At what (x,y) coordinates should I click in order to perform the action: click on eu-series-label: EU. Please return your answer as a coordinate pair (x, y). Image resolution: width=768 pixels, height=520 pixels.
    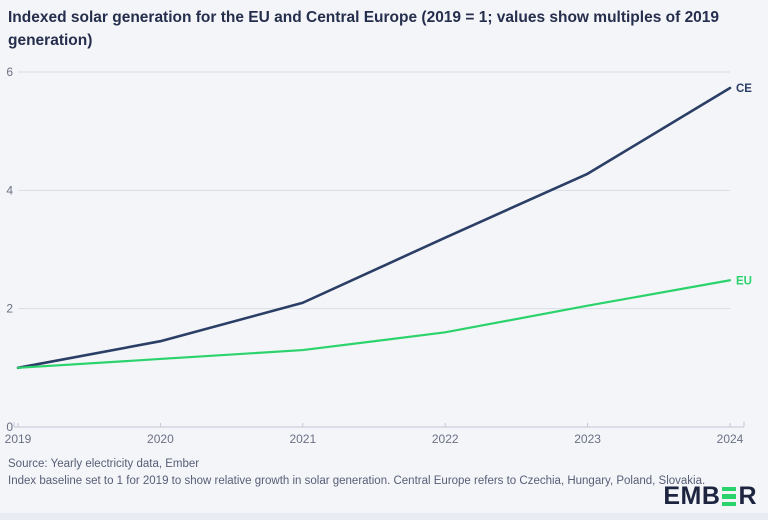
    Looking at the image, I should click on (744, 281).